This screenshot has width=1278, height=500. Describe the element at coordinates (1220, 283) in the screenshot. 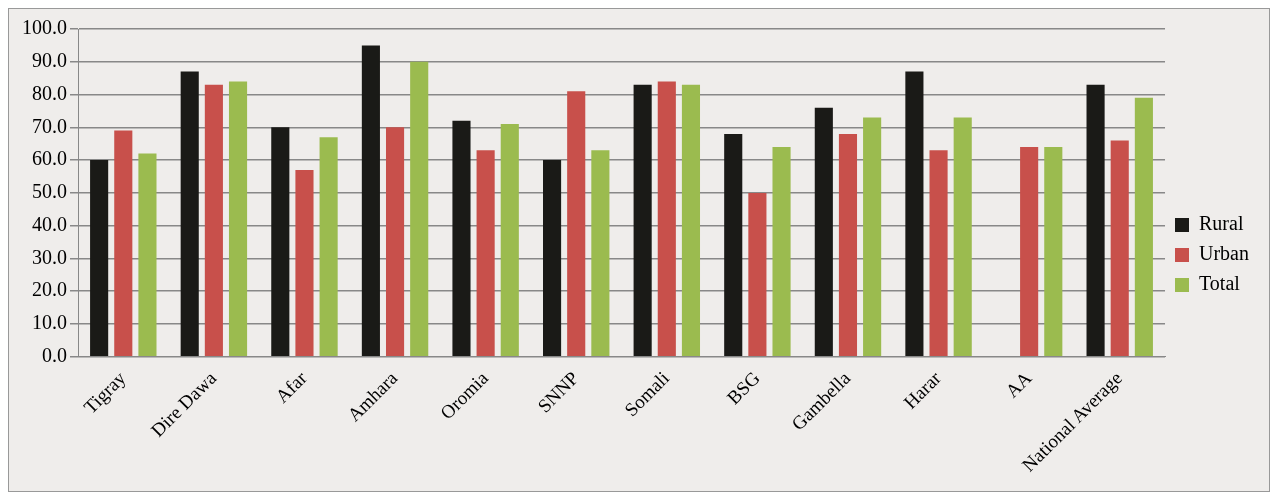

I see `legend-label: Total` at that location.